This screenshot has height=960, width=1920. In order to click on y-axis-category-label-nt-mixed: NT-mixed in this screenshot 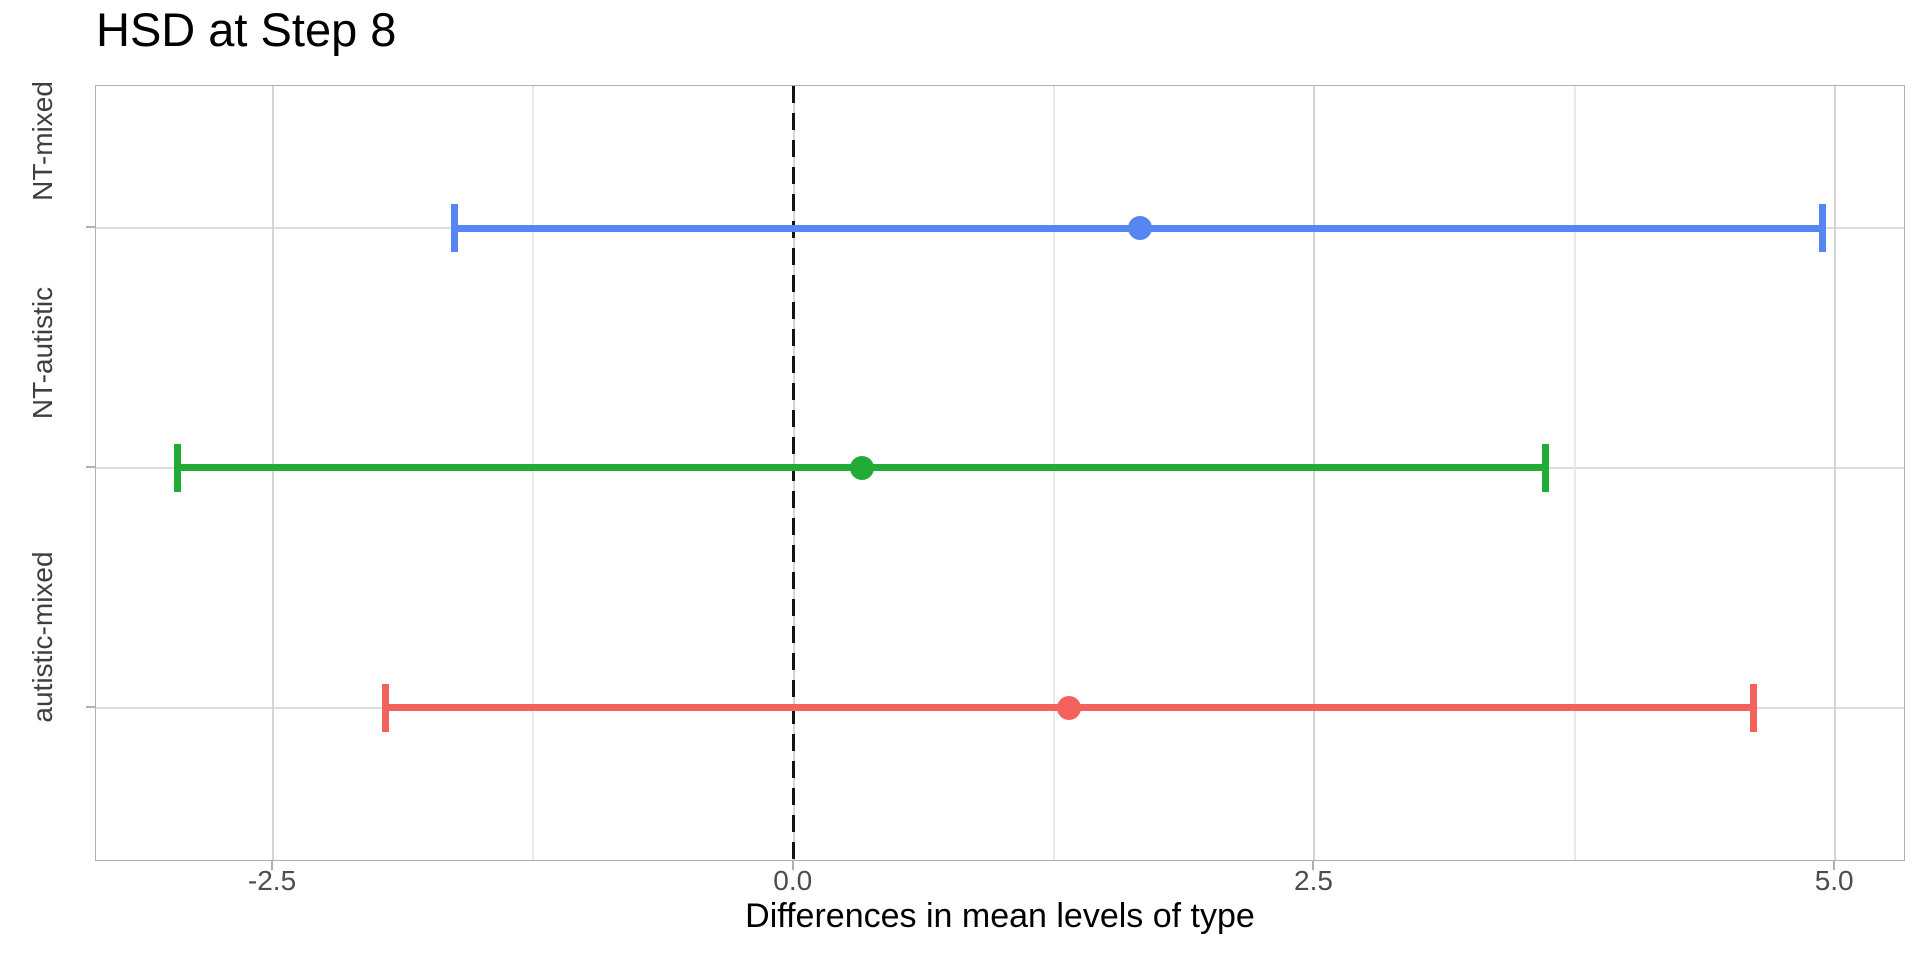, I will do `click(42, 141)`.